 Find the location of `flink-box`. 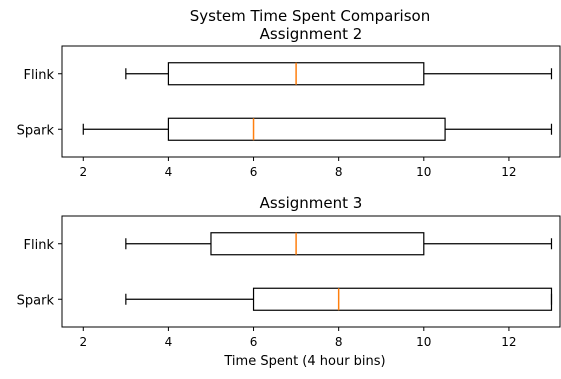

flink-box is located at coordinates (317, 244).